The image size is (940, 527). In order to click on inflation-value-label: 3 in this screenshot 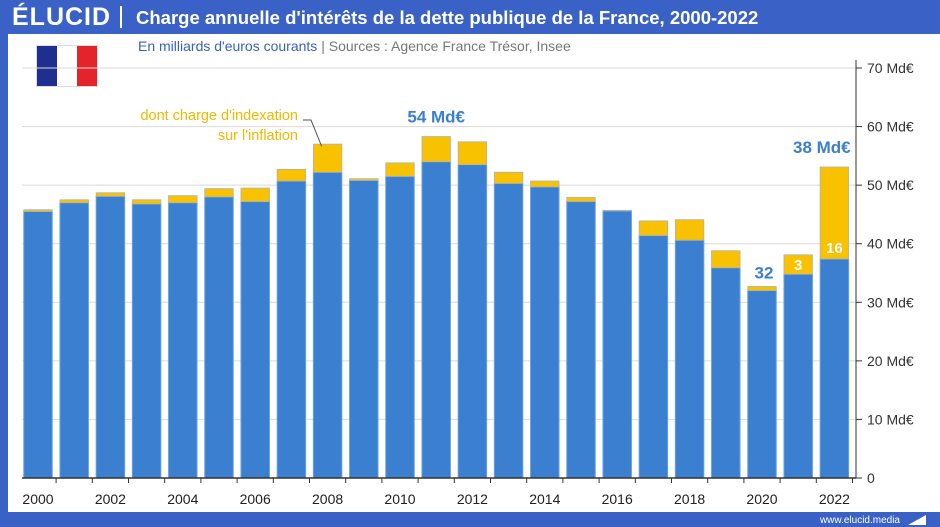, I will do `click(798, 265)`.